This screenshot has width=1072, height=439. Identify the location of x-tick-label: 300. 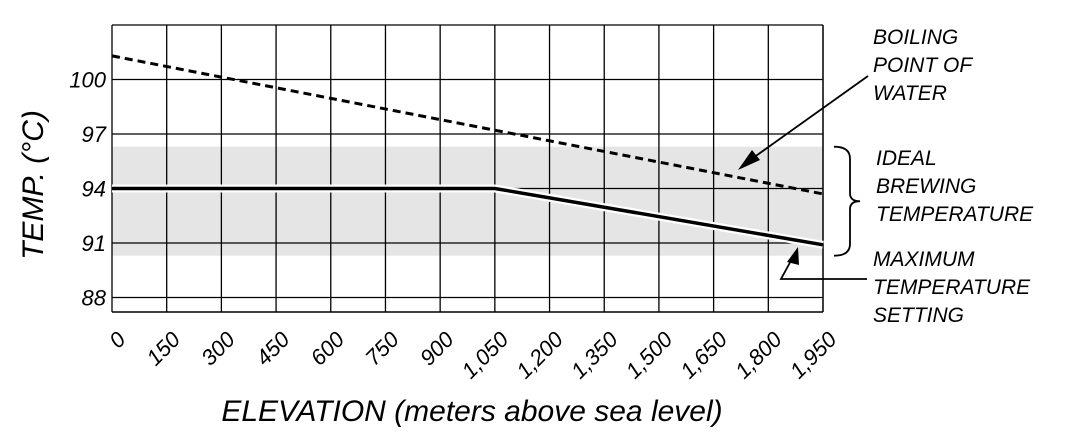
(218, 348).